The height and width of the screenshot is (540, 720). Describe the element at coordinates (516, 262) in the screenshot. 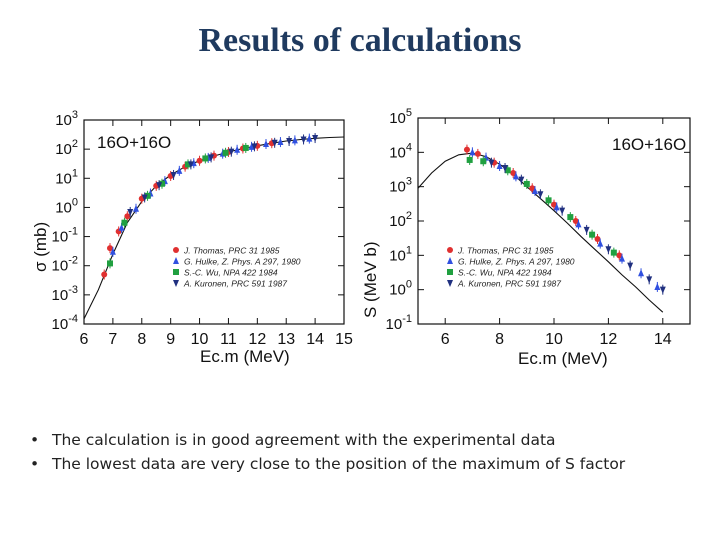

I see `legend-entry: G. Hulke, Z. Phys. A 297, 1980` at that location.